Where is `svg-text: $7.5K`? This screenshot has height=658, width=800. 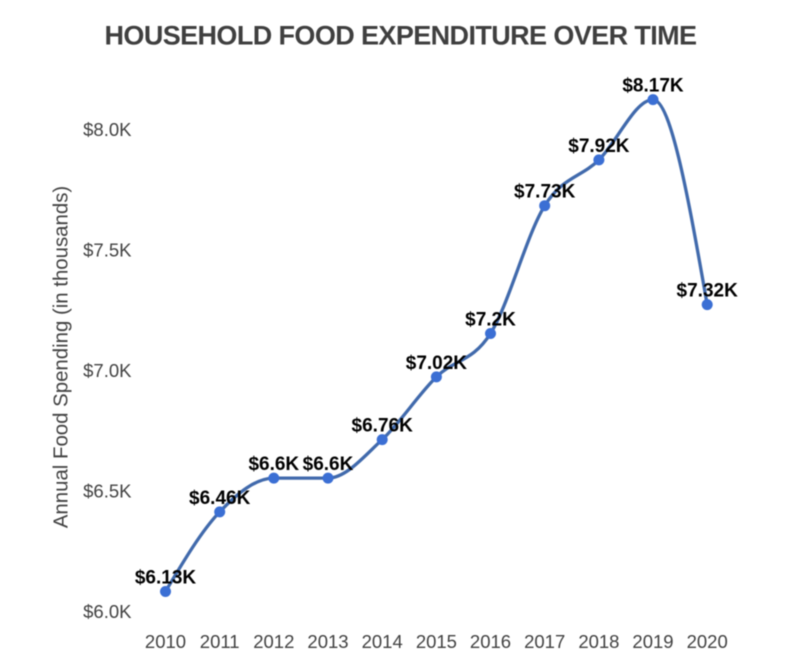
svg-text: $7.5K is located at coordinates (107, 249).